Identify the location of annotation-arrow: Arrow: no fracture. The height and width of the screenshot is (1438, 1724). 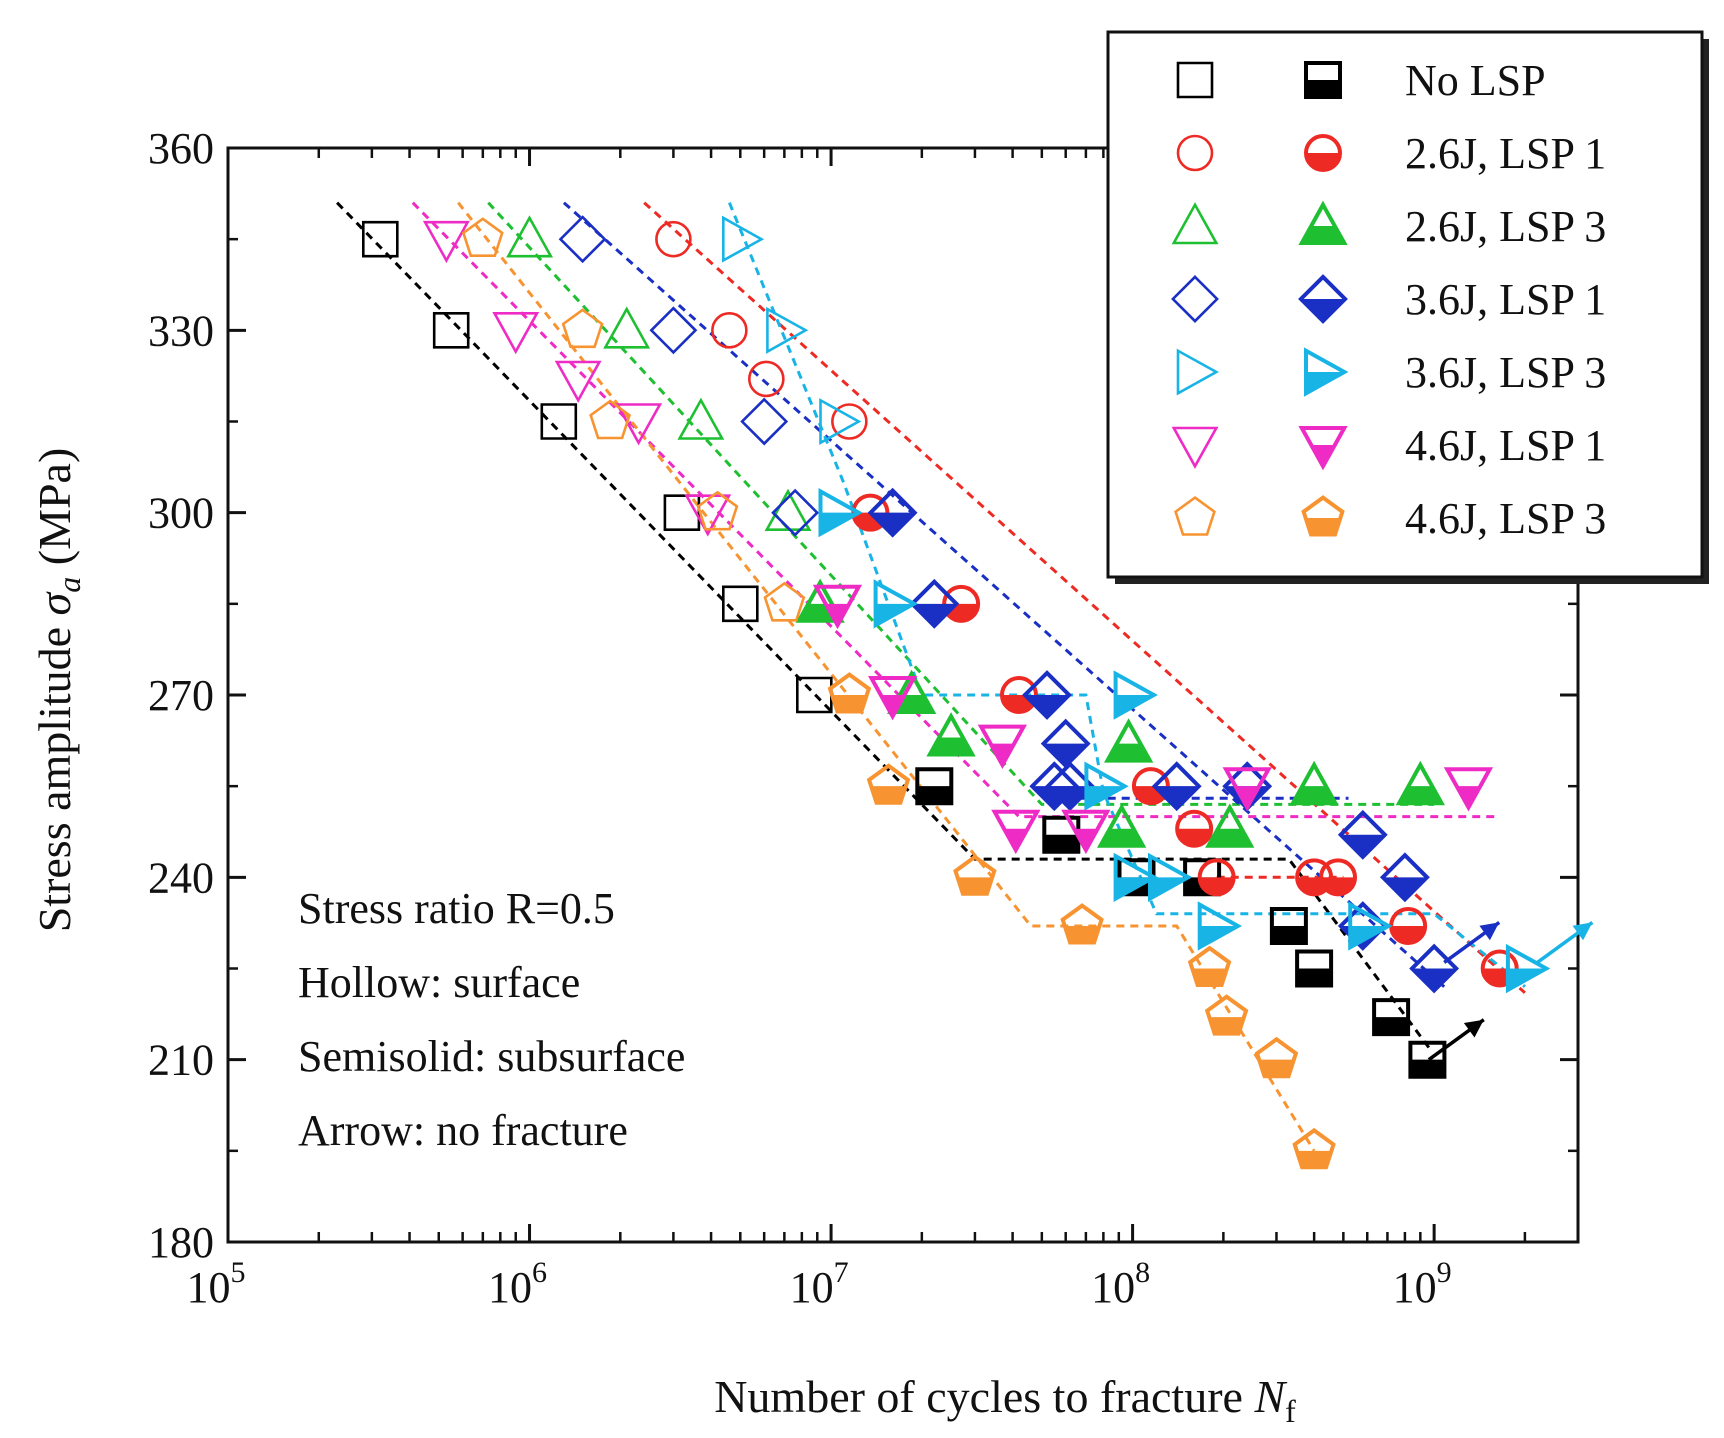
(463, 1130).